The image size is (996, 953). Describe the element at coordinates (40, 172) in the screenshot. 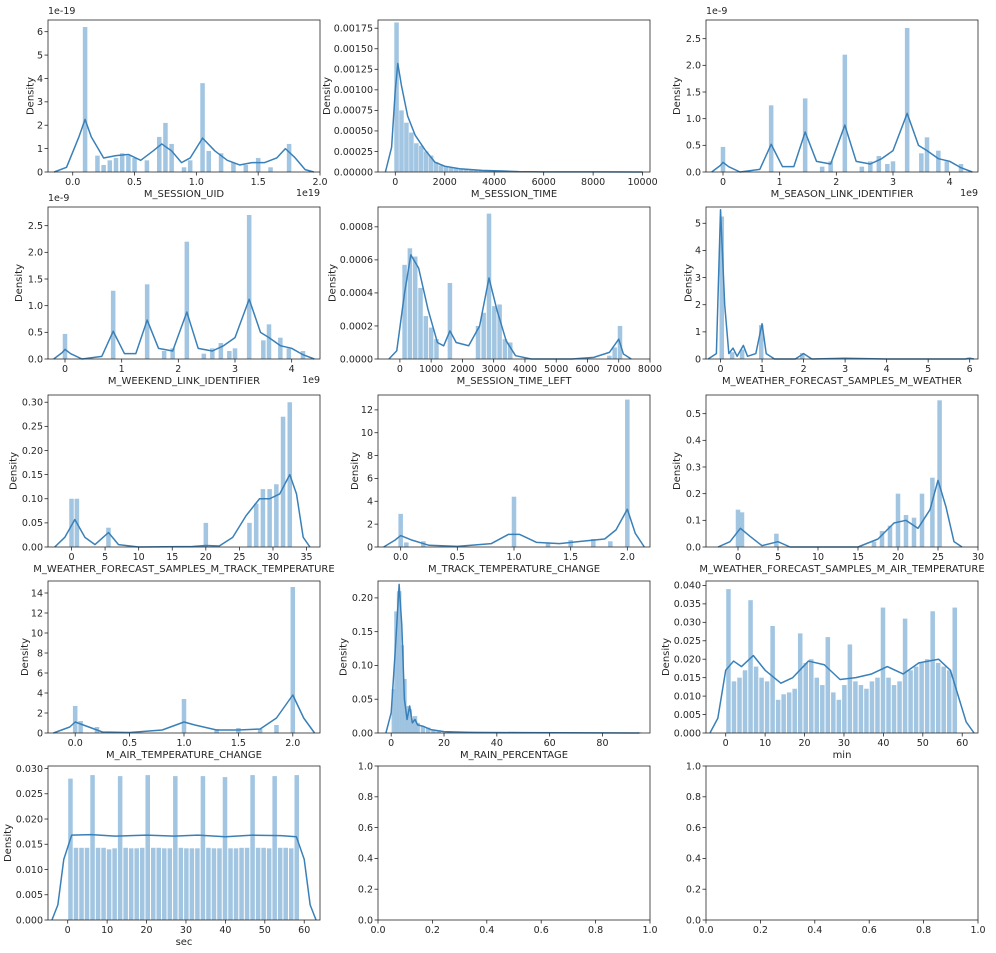

I see `y-tick-label: 0` at that location.